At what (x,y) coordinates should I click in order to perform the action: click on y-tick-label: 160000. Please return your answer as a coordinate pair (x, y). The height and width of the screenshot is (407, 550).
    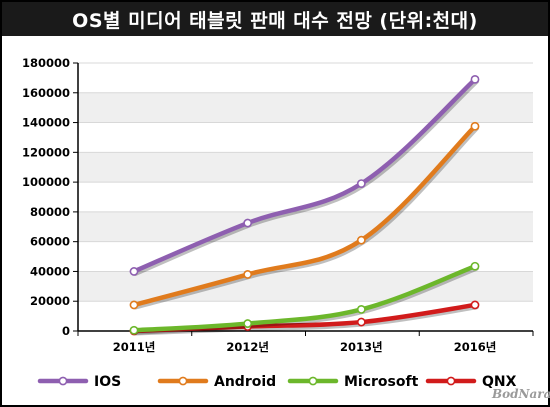
    Looking at the image, I should click on (46, 93).